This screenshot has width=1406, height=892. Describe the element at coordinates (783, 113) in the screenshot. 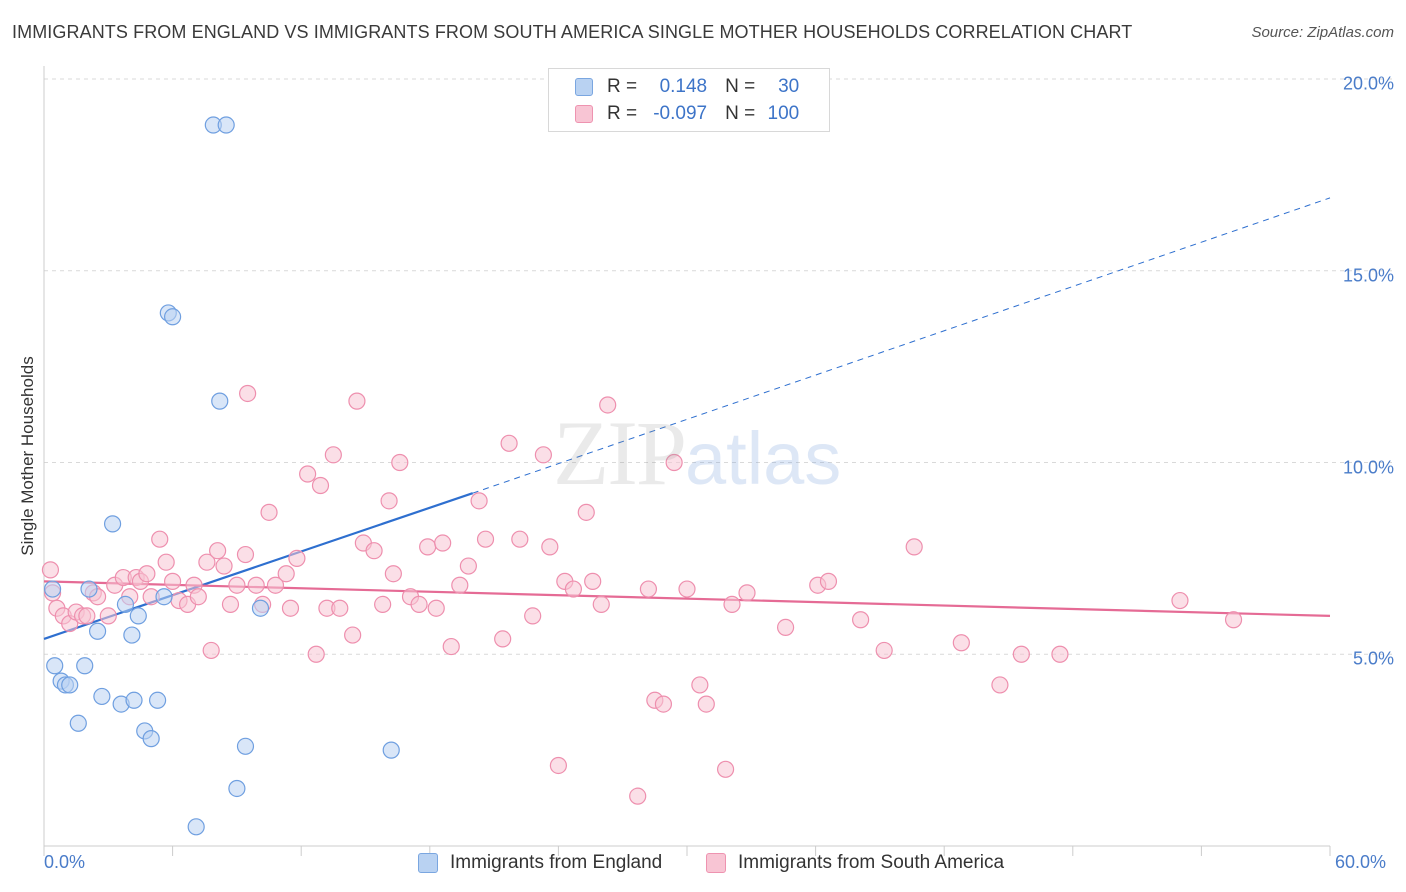

I see `south-america-n-value: 100` at that location.